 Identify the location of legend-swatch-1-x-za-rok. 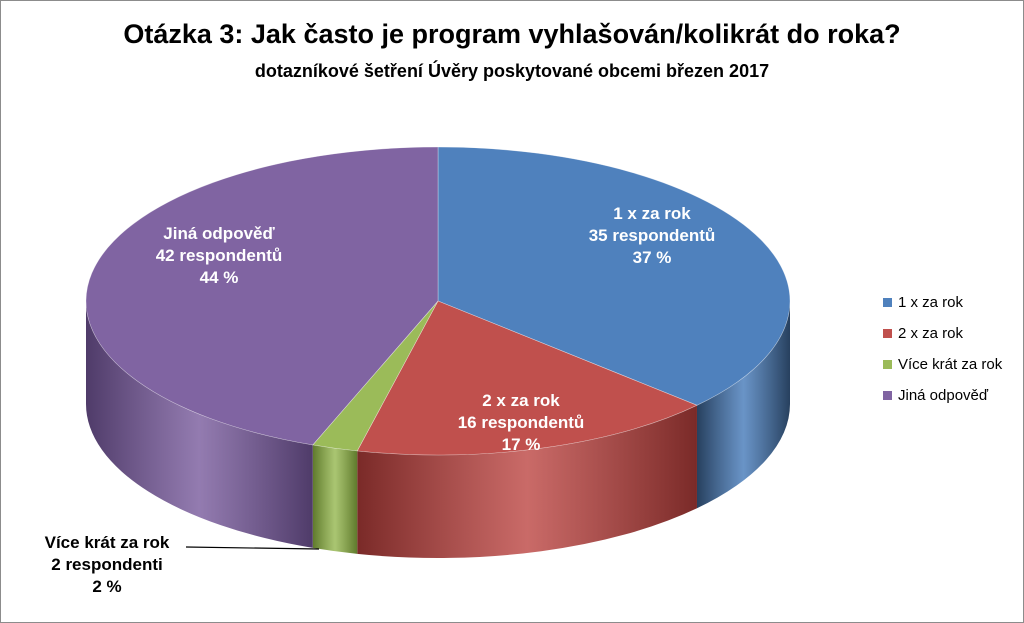
(887, 302).